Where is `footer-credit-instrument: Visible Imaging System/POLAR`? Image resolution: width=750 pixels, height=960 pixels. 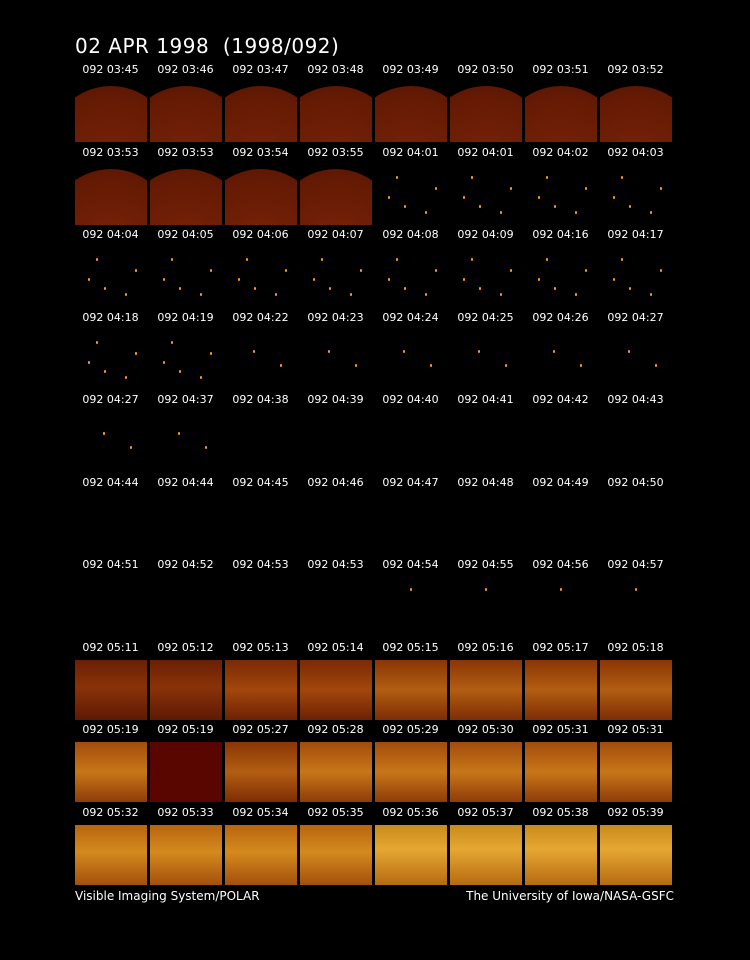 footer-credit-instrument: Visible Imaging System/POLAR is located at coordinates (167, 896).